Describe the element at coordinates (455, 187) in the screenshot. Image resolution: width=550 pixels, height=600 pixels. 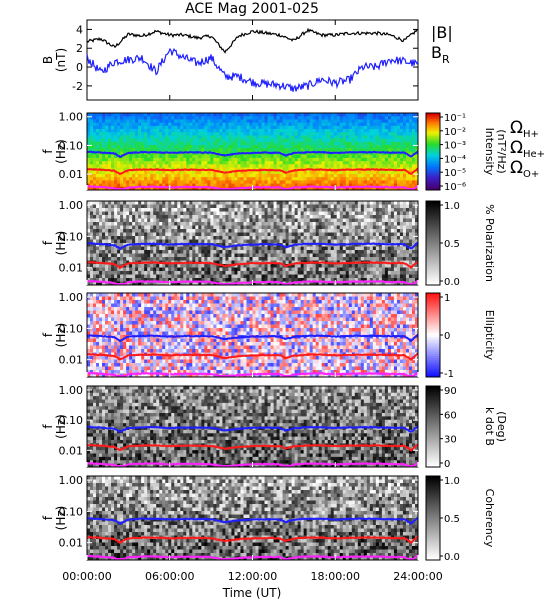
I see `colorbar-tick-label: 10⁻⁶` at that location.